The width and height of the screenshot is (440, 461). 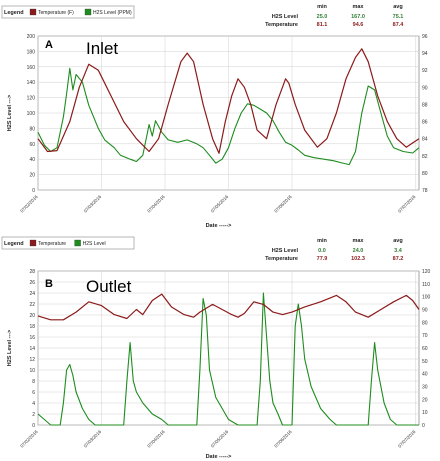 What do you see at coordinates (112, 13) in the screenshot?
I see `legend-item: H2S Level (PPM)` at bounding box center [112, 13].